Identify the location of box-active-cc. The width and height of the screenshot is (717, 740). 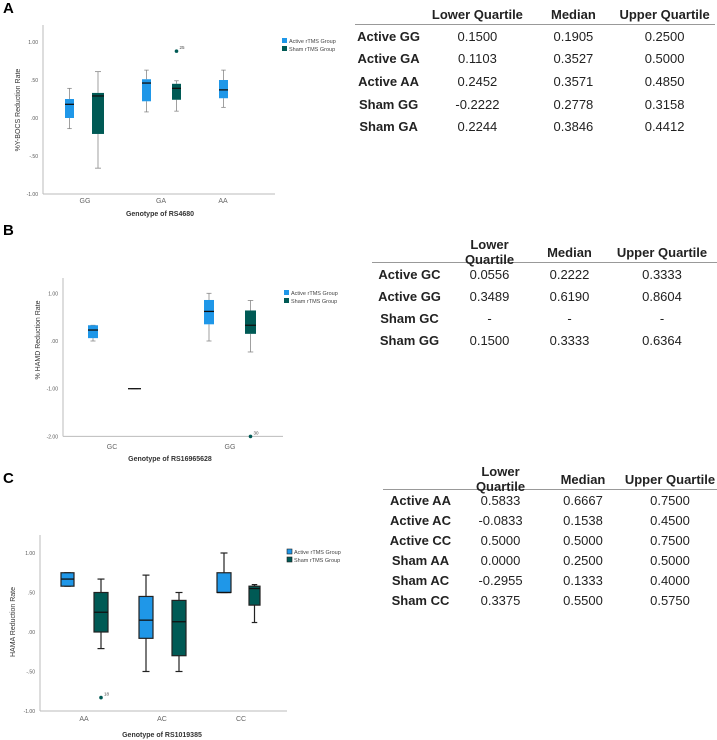
(224, 583).